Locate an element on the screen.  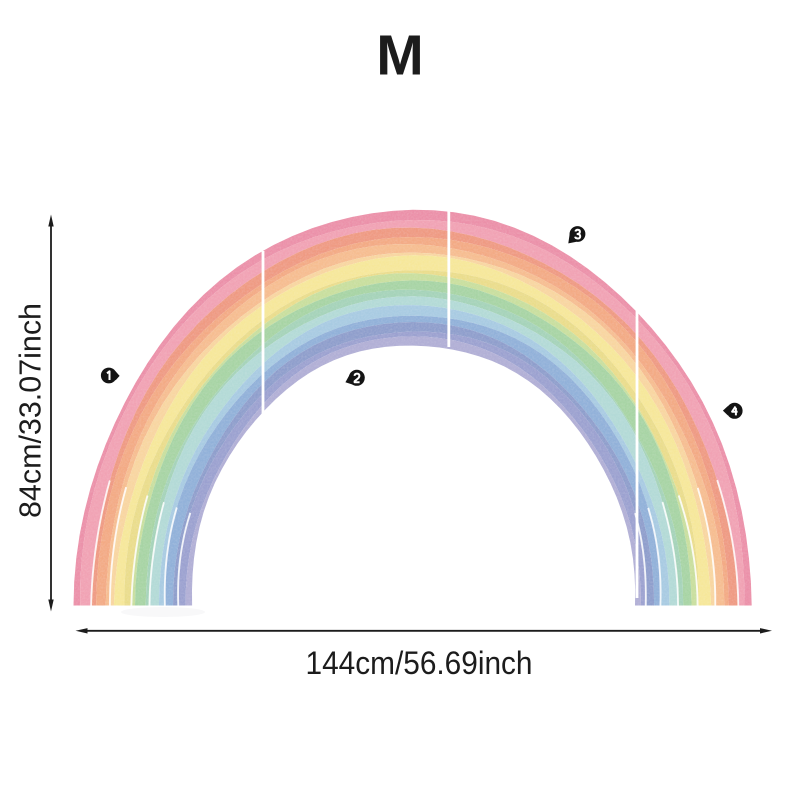
svg-text: M is located at coordinates (399, 56).